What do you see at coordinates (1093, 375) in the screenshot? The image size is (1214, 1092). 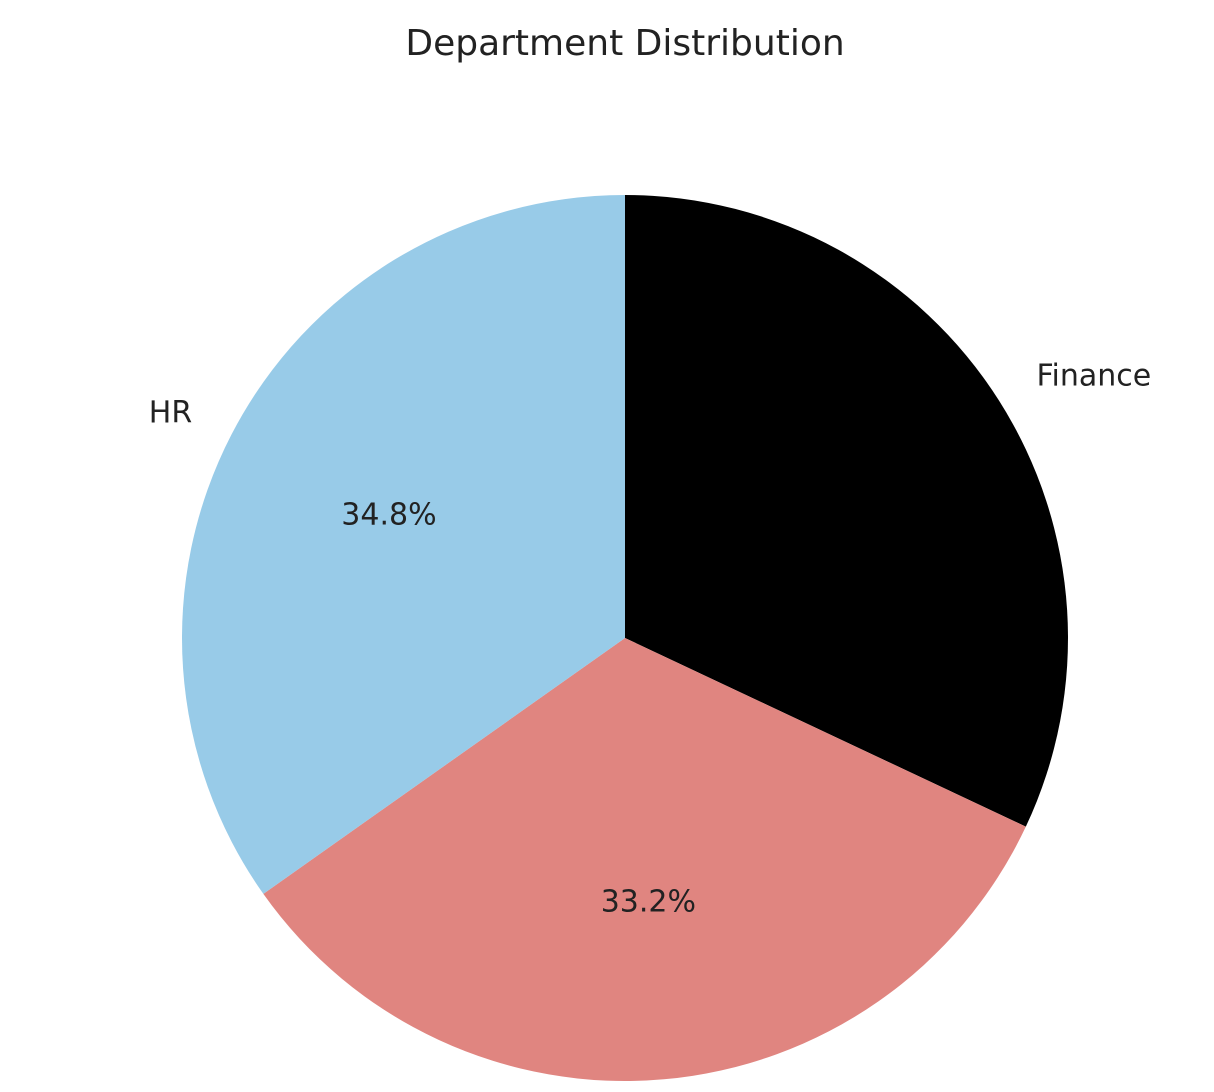 I see `slice-label: Finance` at bounding box center [1093, 375].